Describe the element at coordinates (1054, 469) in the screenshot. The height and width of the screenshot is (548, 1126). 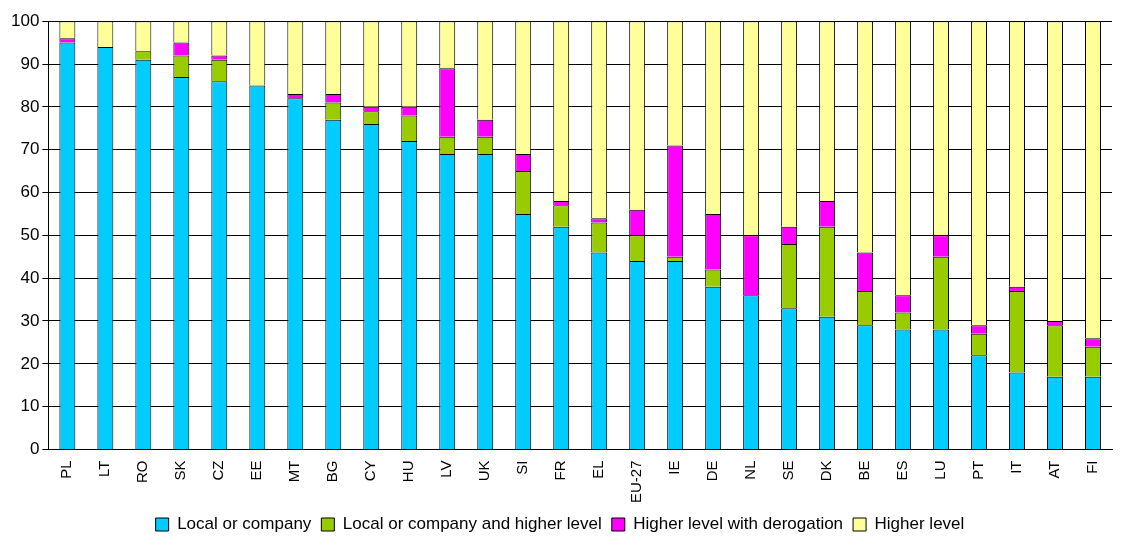
I see `x-tick-label: AT` at that location.